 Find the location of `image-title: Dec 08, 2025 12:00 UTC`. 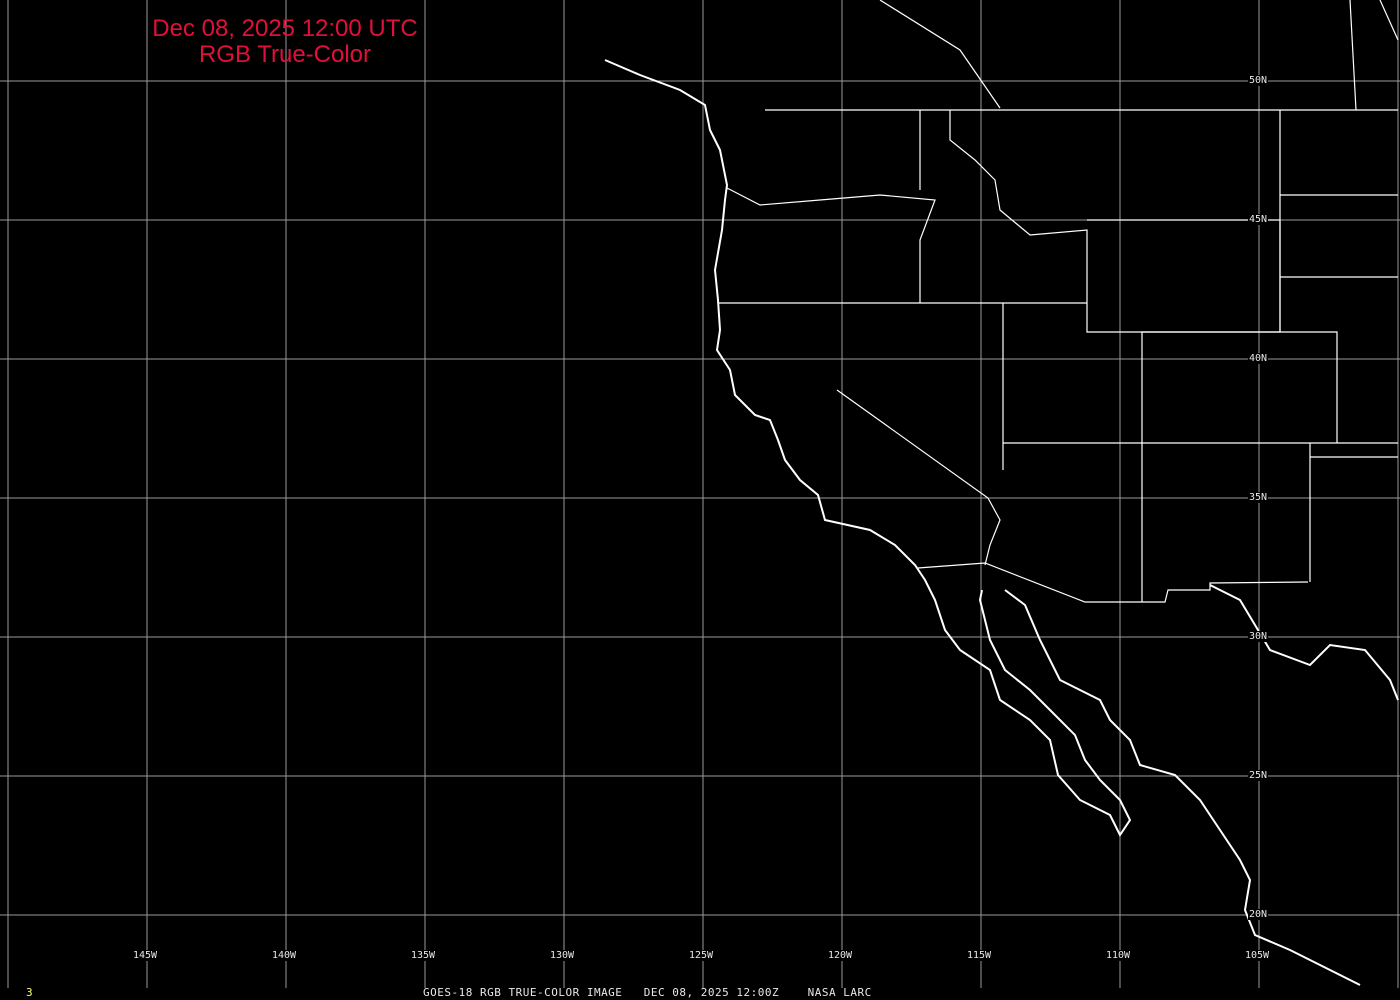

image-title: Dec 08, 2025 12:00 UTC is located at coordinates (285, 28).